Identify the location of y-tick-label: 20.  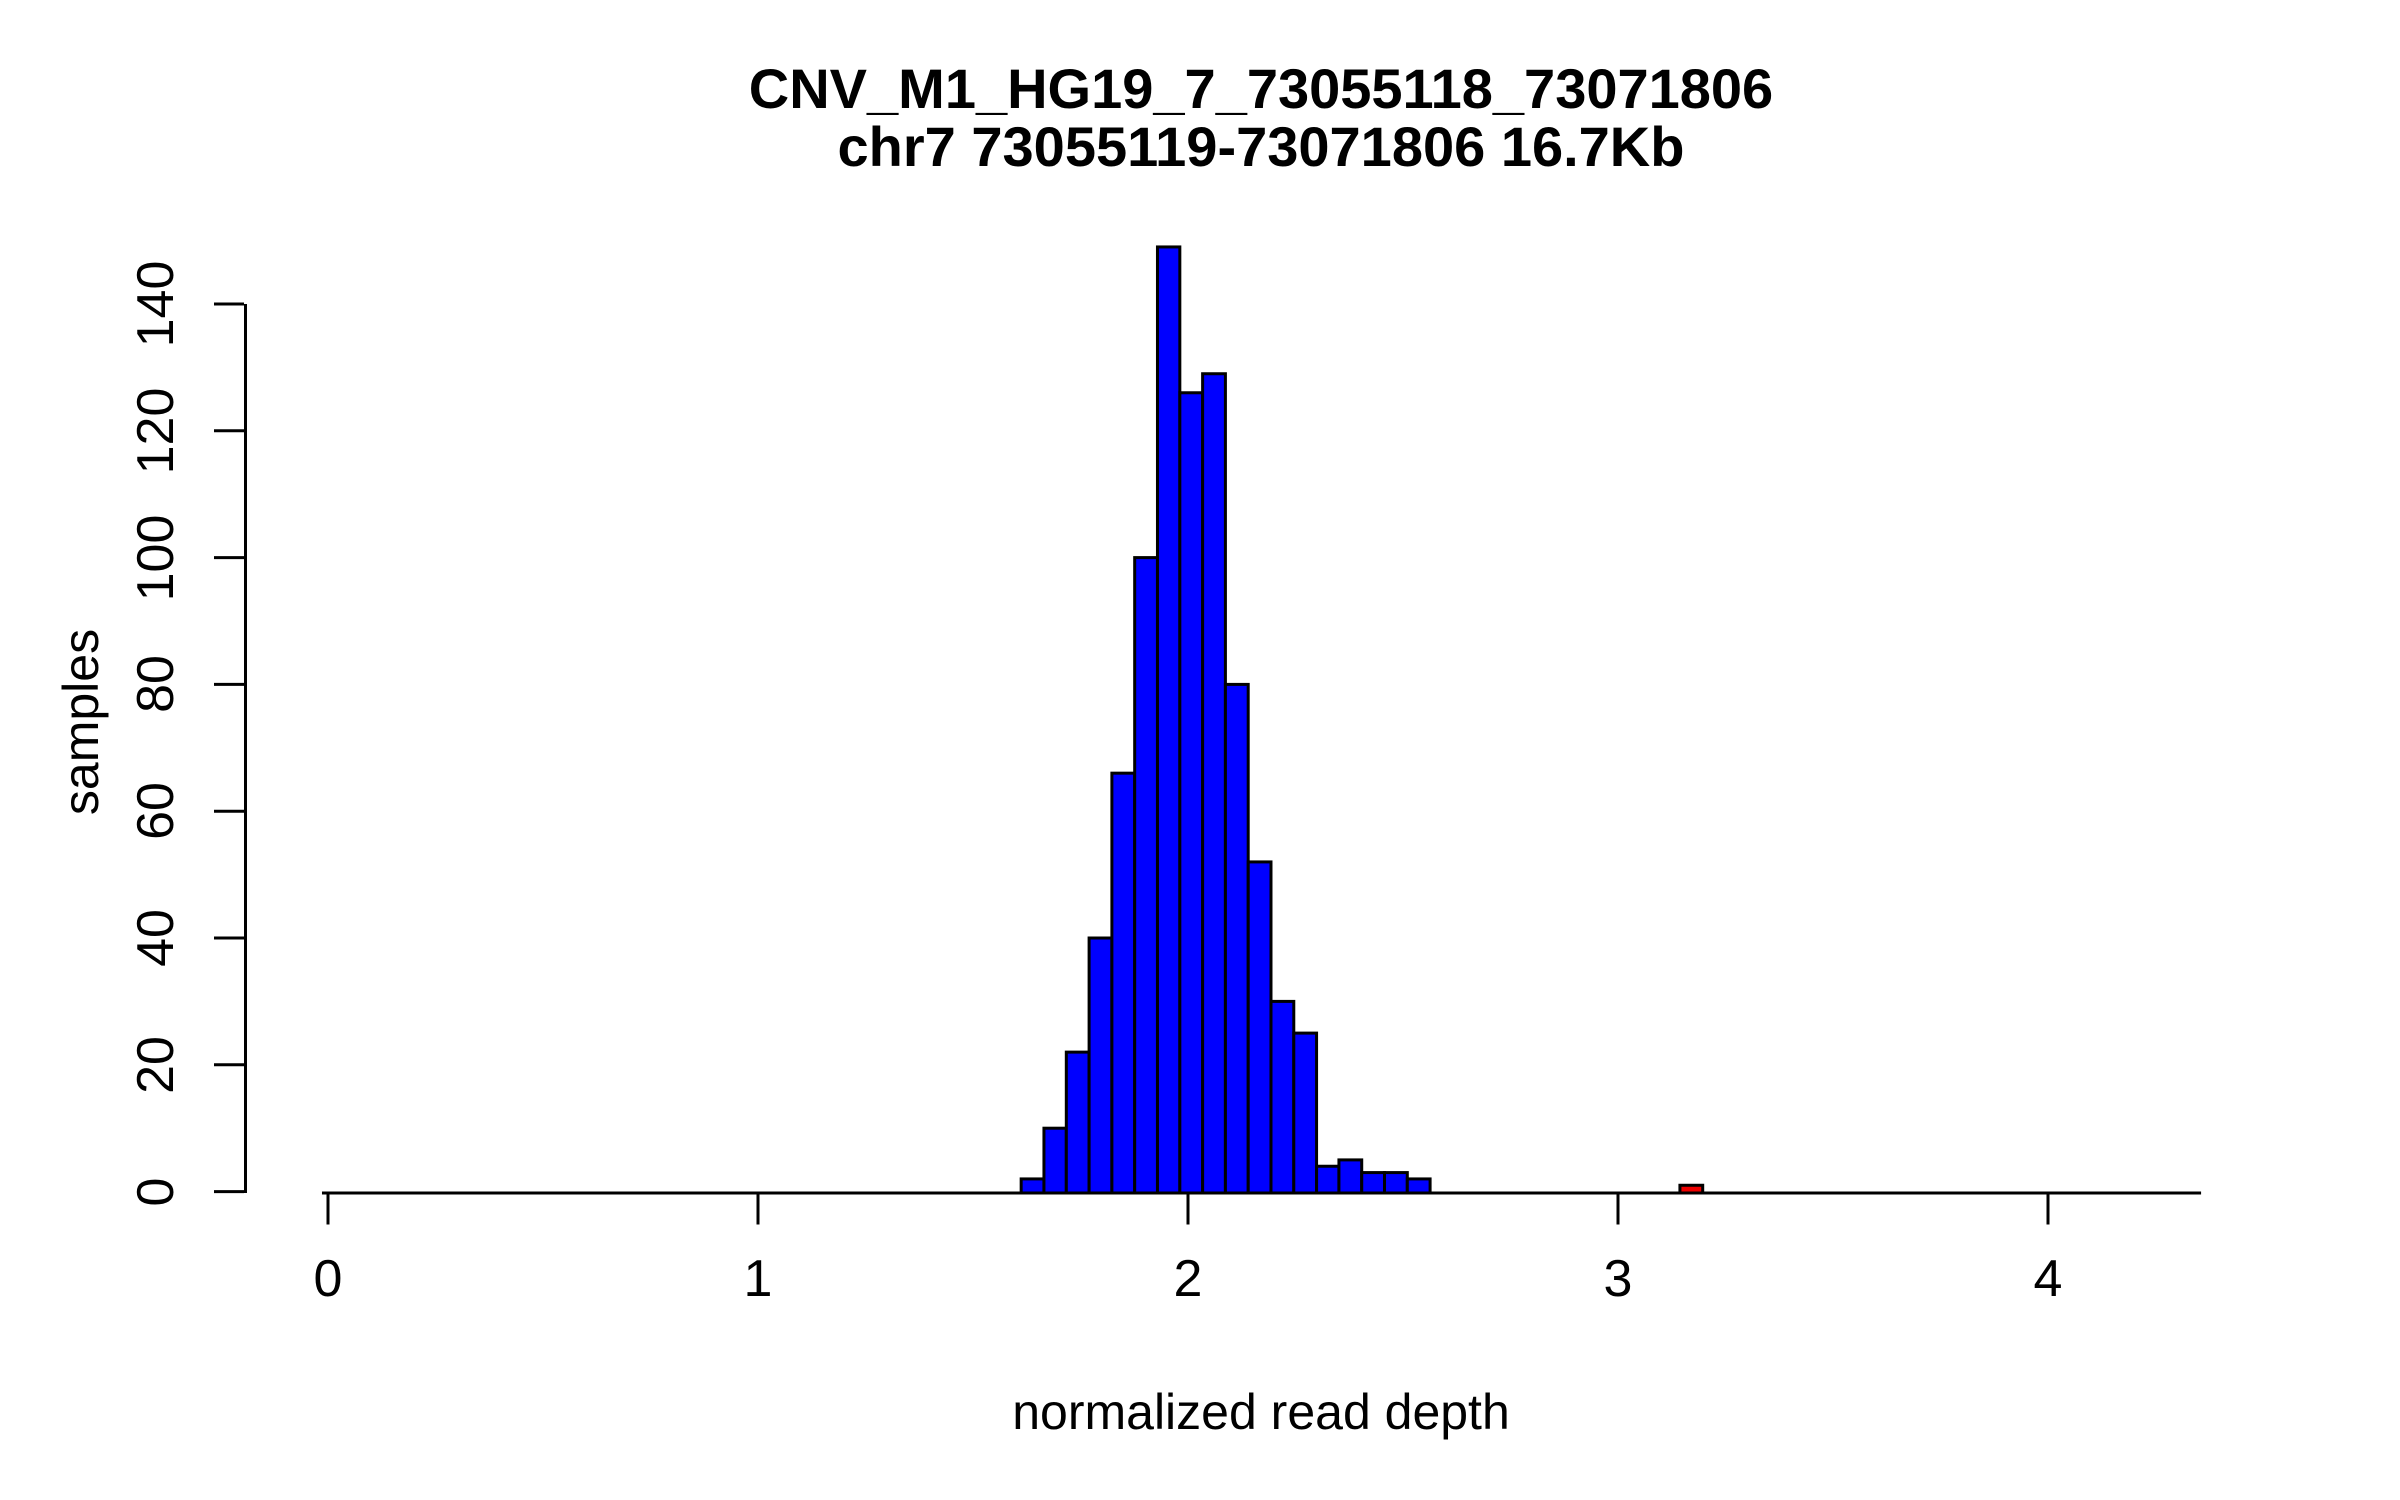
(156, 1064).